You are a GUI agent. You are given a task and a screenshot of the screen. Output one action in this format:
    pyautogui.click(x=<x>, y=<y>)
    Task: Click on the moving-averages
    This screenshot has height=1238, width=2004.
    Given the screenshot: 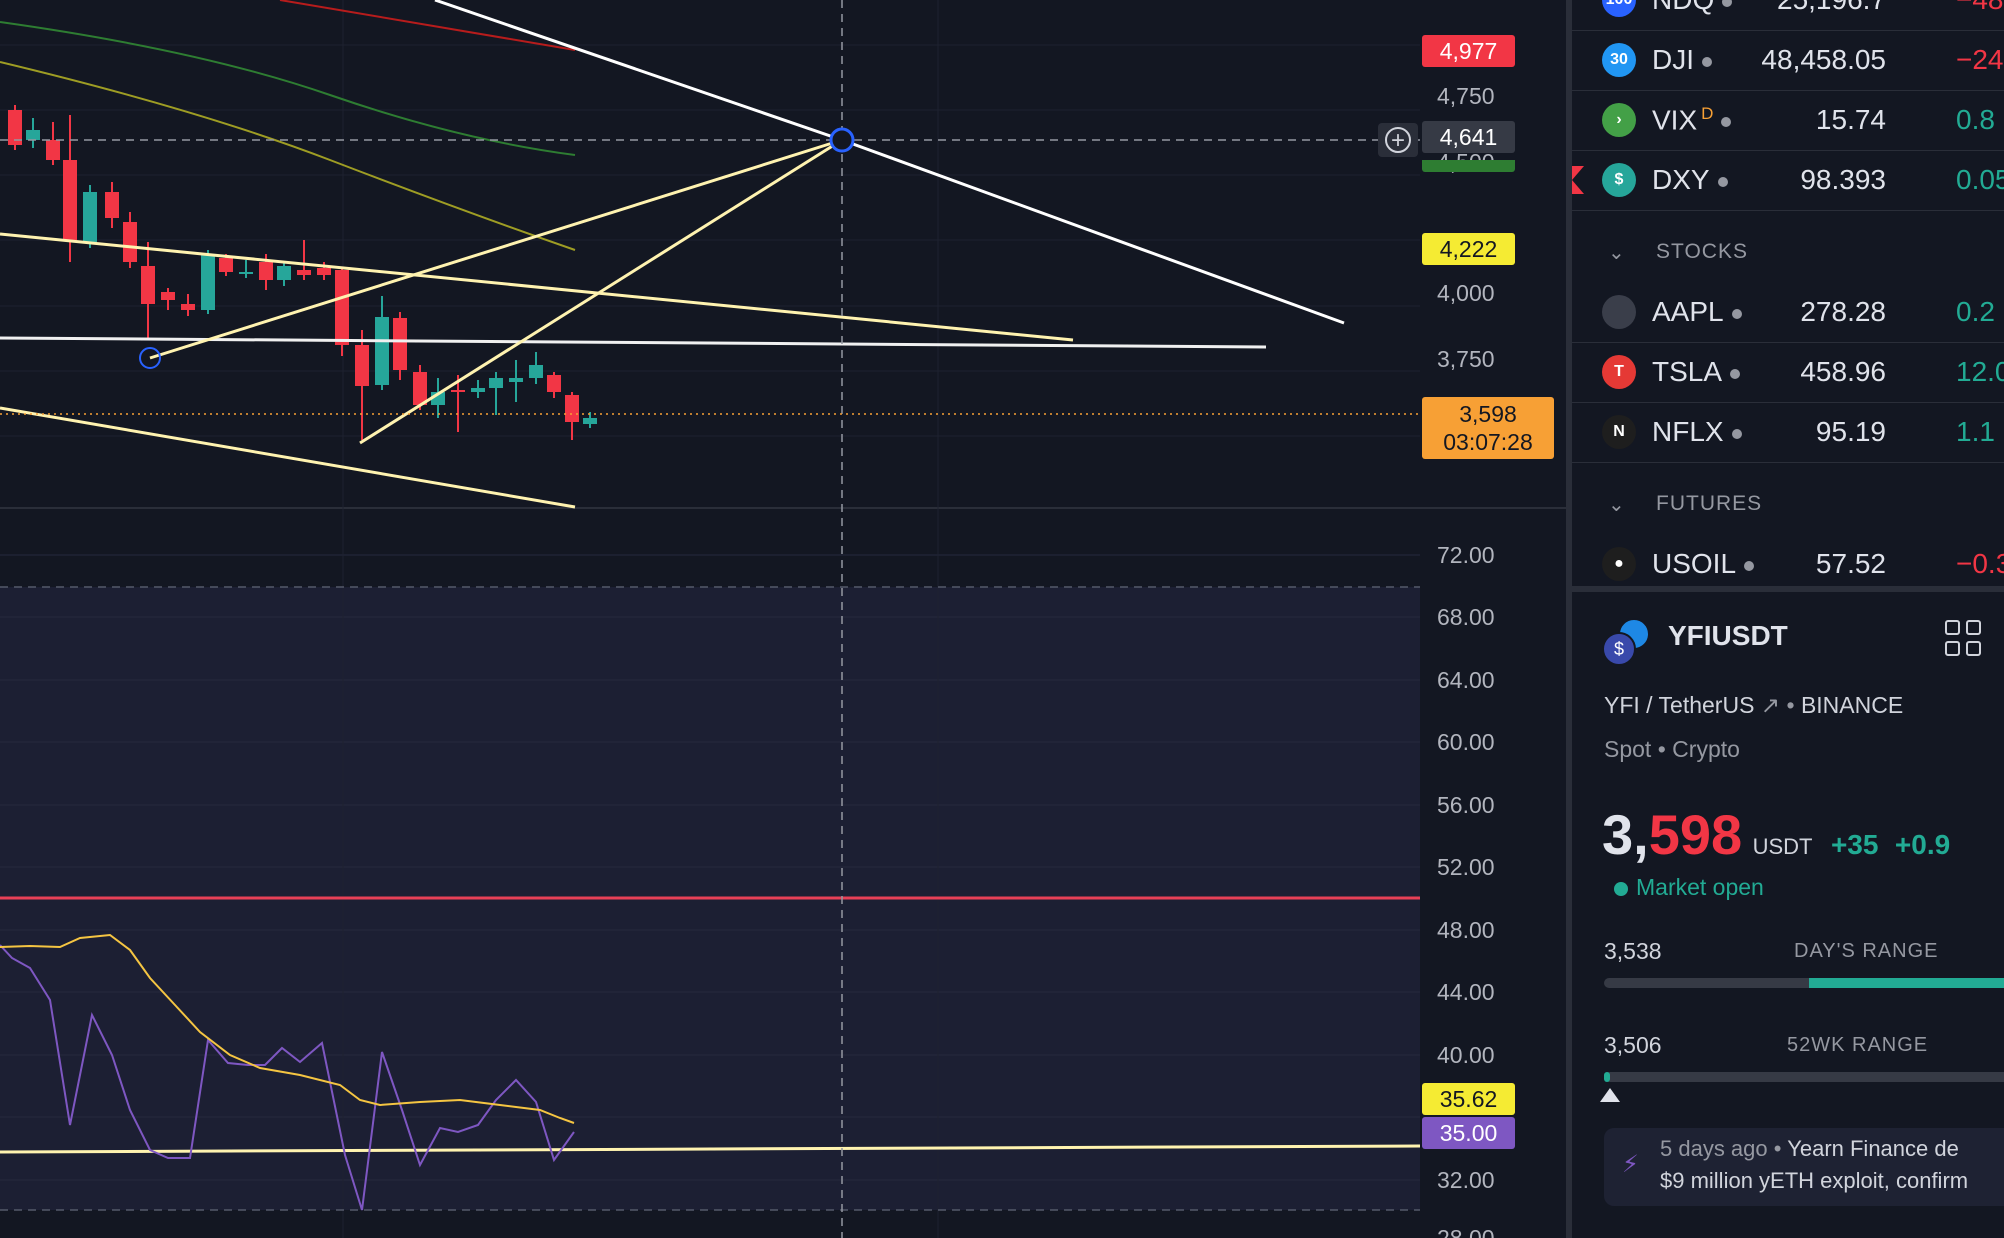 What is the action you would take?
    pyautogui.click(x=288, y=125)
    